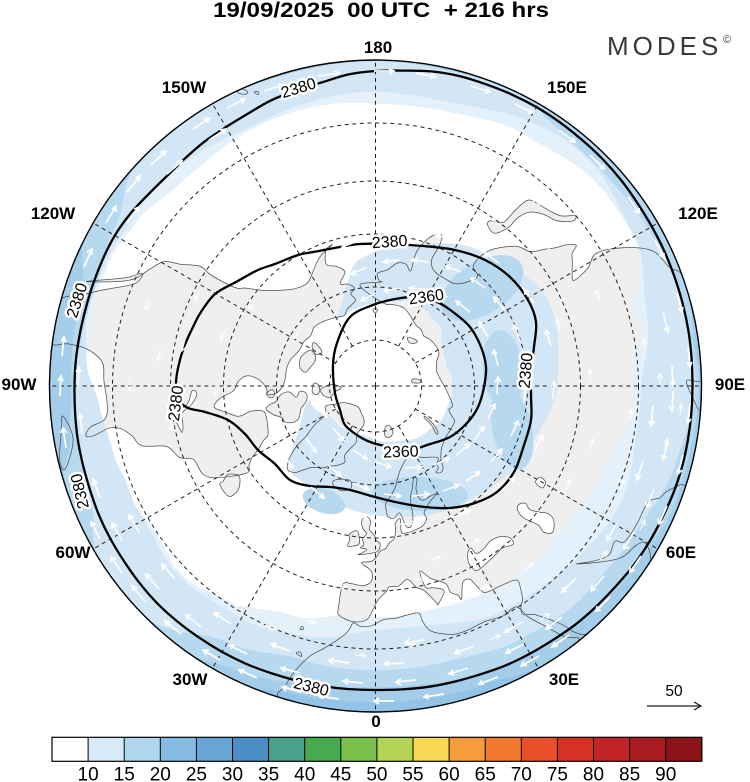 The height and width of the screenshot is (782, 750). Describe the element at coordinates (88, 773) in the screenshot. I see `svg-text: 10` at that location.